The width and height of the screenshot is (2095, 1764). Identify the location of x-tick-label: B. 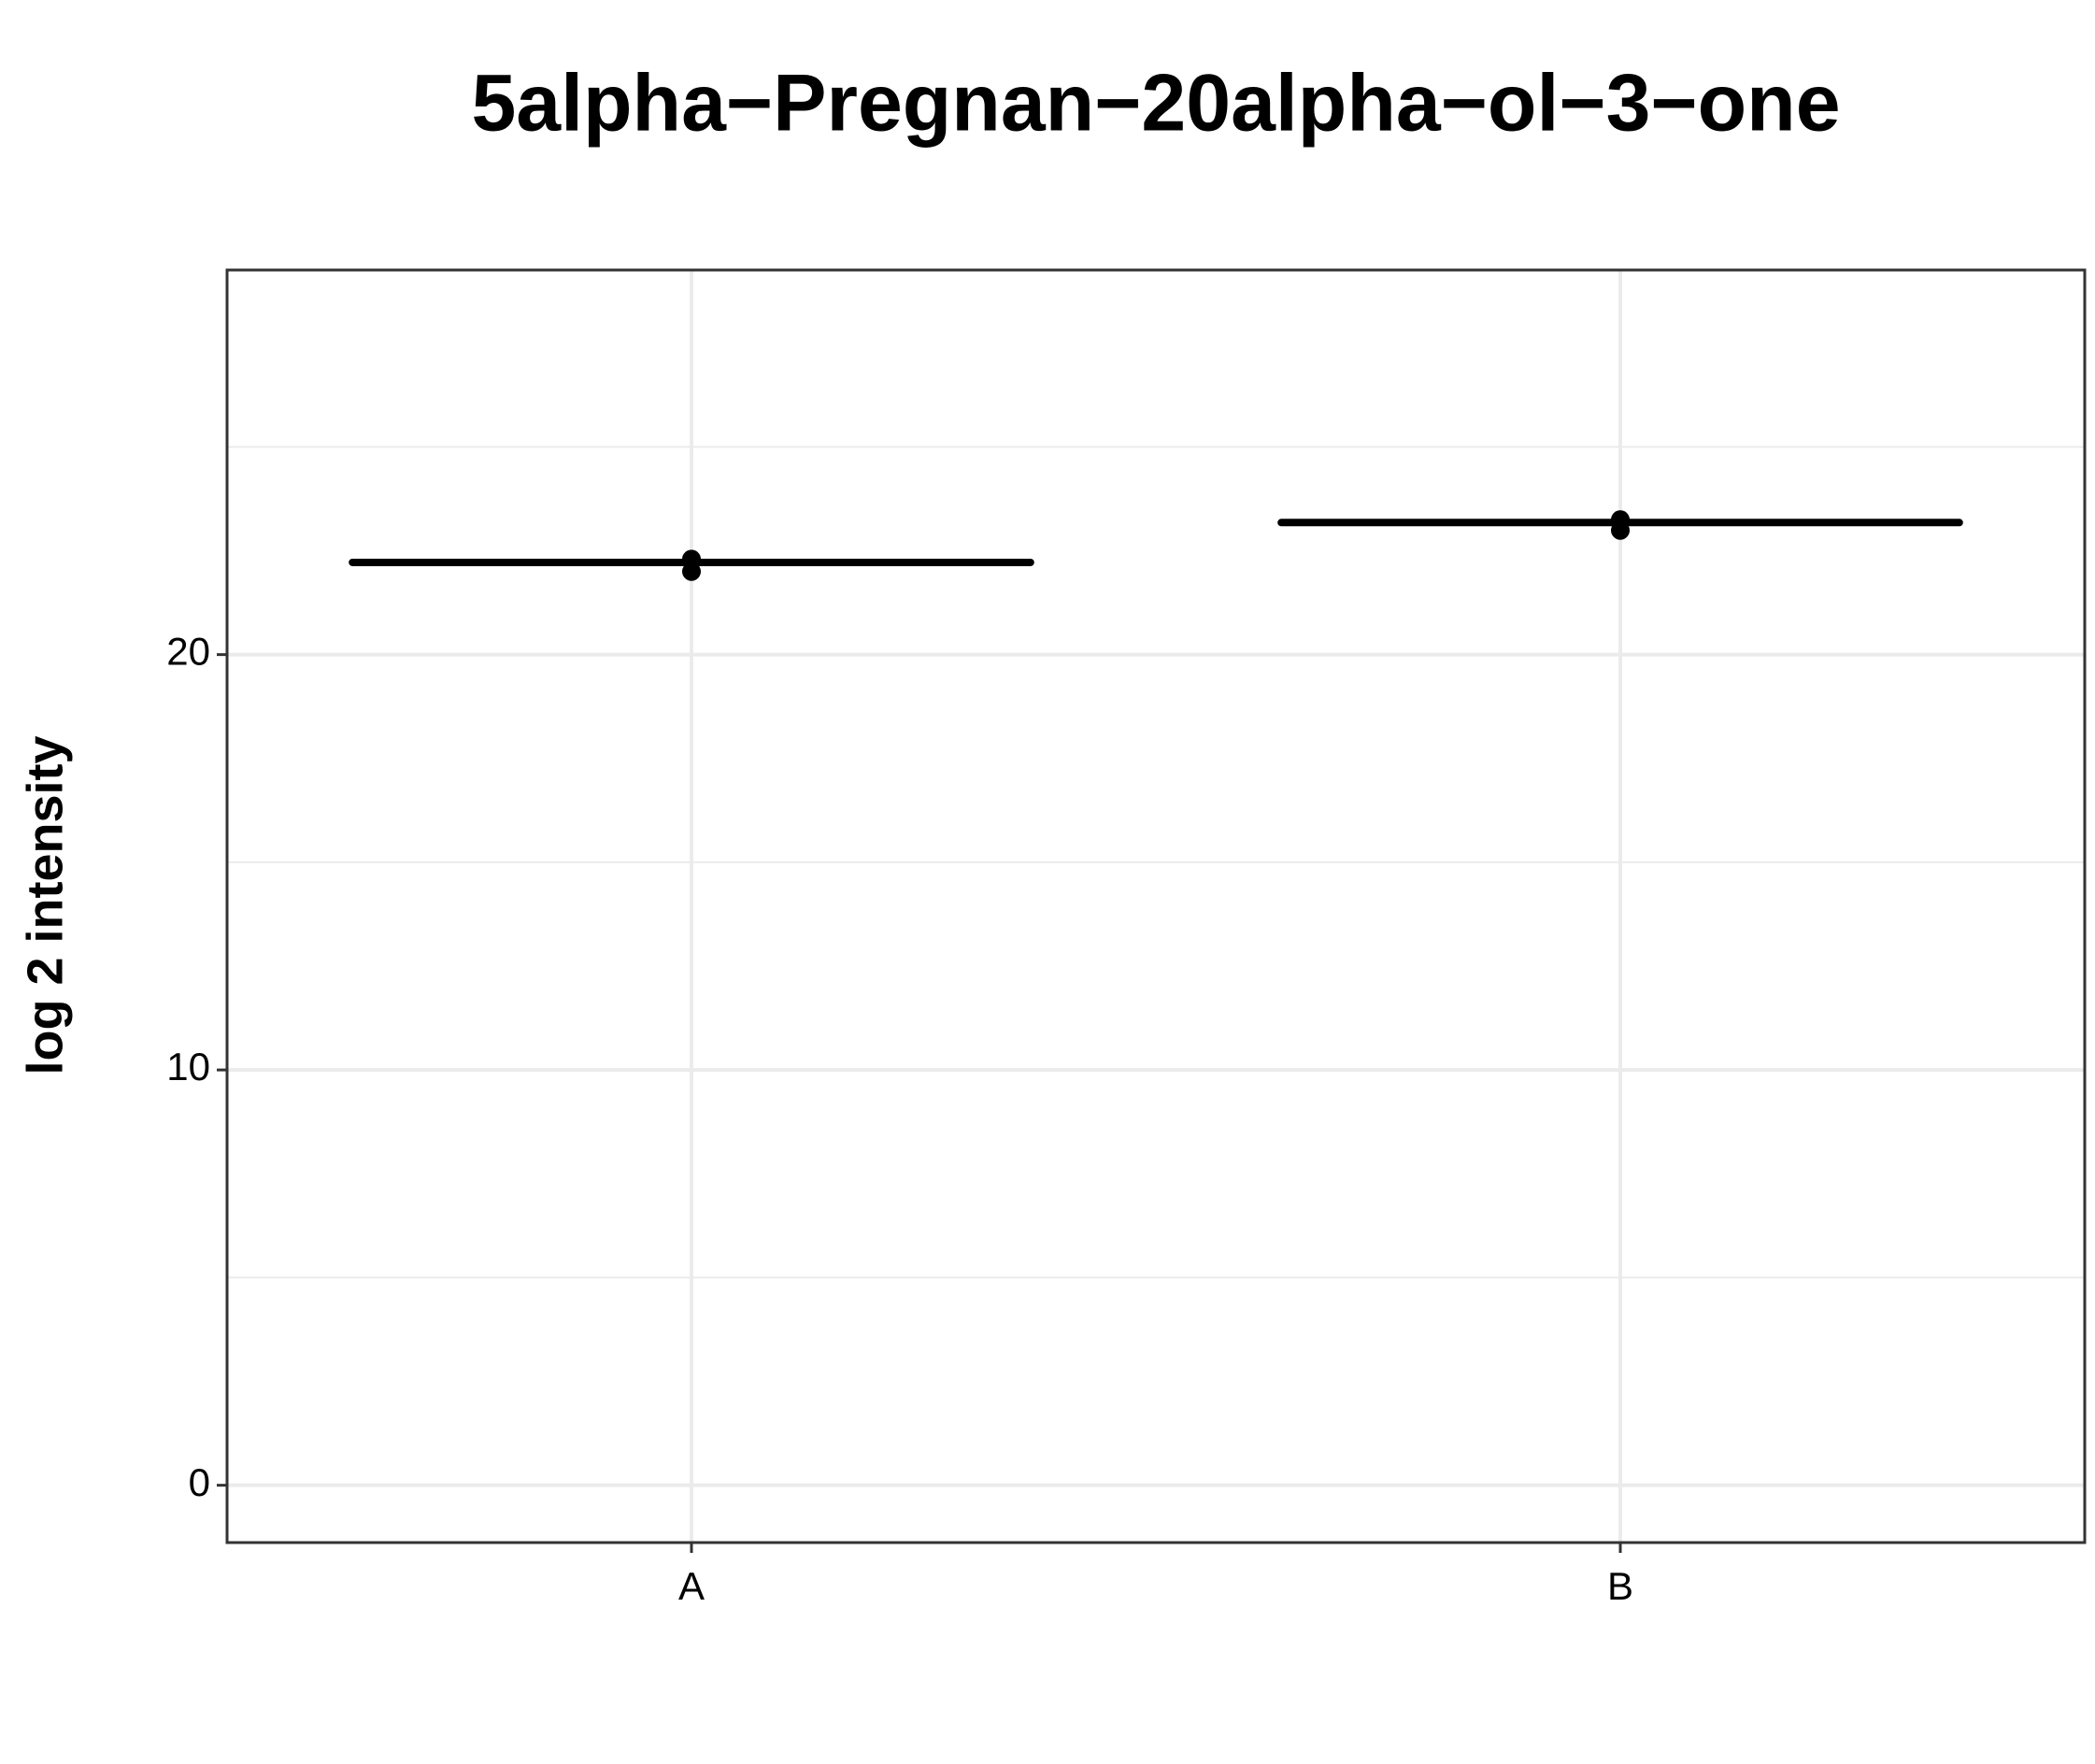
(1620, 1586).